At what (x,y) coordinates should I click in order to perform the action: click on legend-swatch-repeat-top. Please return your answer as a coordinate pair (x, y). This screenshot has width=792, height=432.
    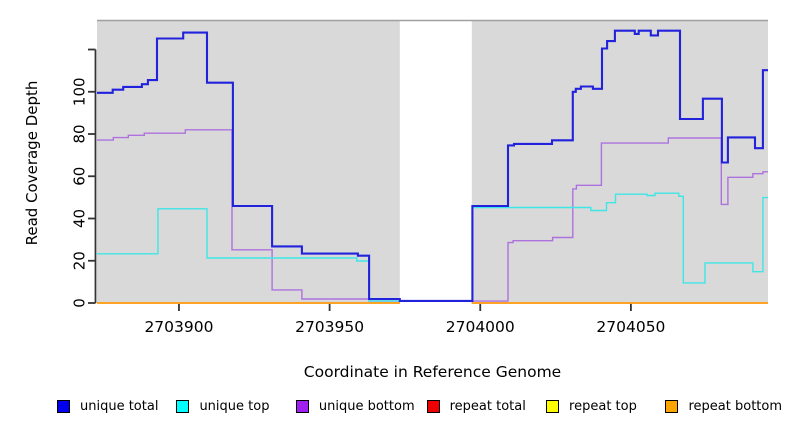
    Looking at the image, I should click on (553, 406).